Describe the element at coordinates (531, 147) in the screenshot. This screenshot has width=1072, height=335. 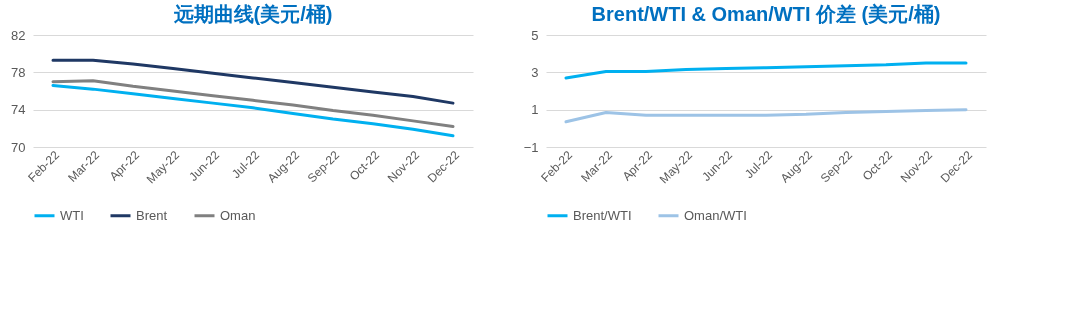
I see `y-tick-label: −1` at that location.